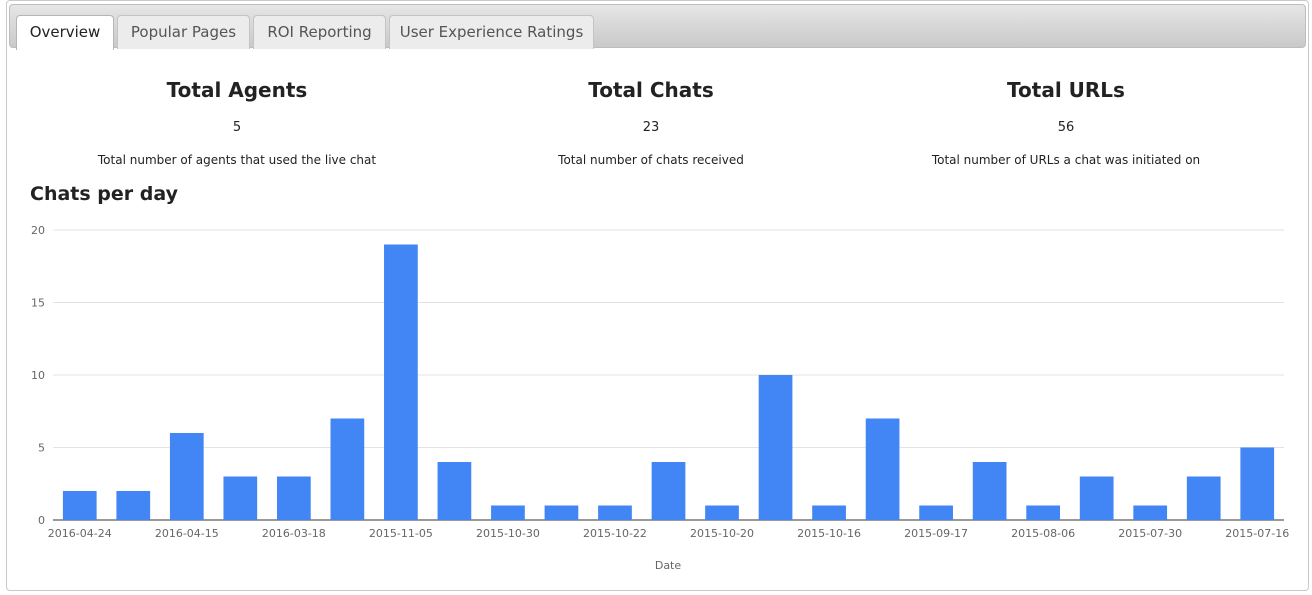  I want to click on x-tick-label: 2016-04-24, so click(80, 533).